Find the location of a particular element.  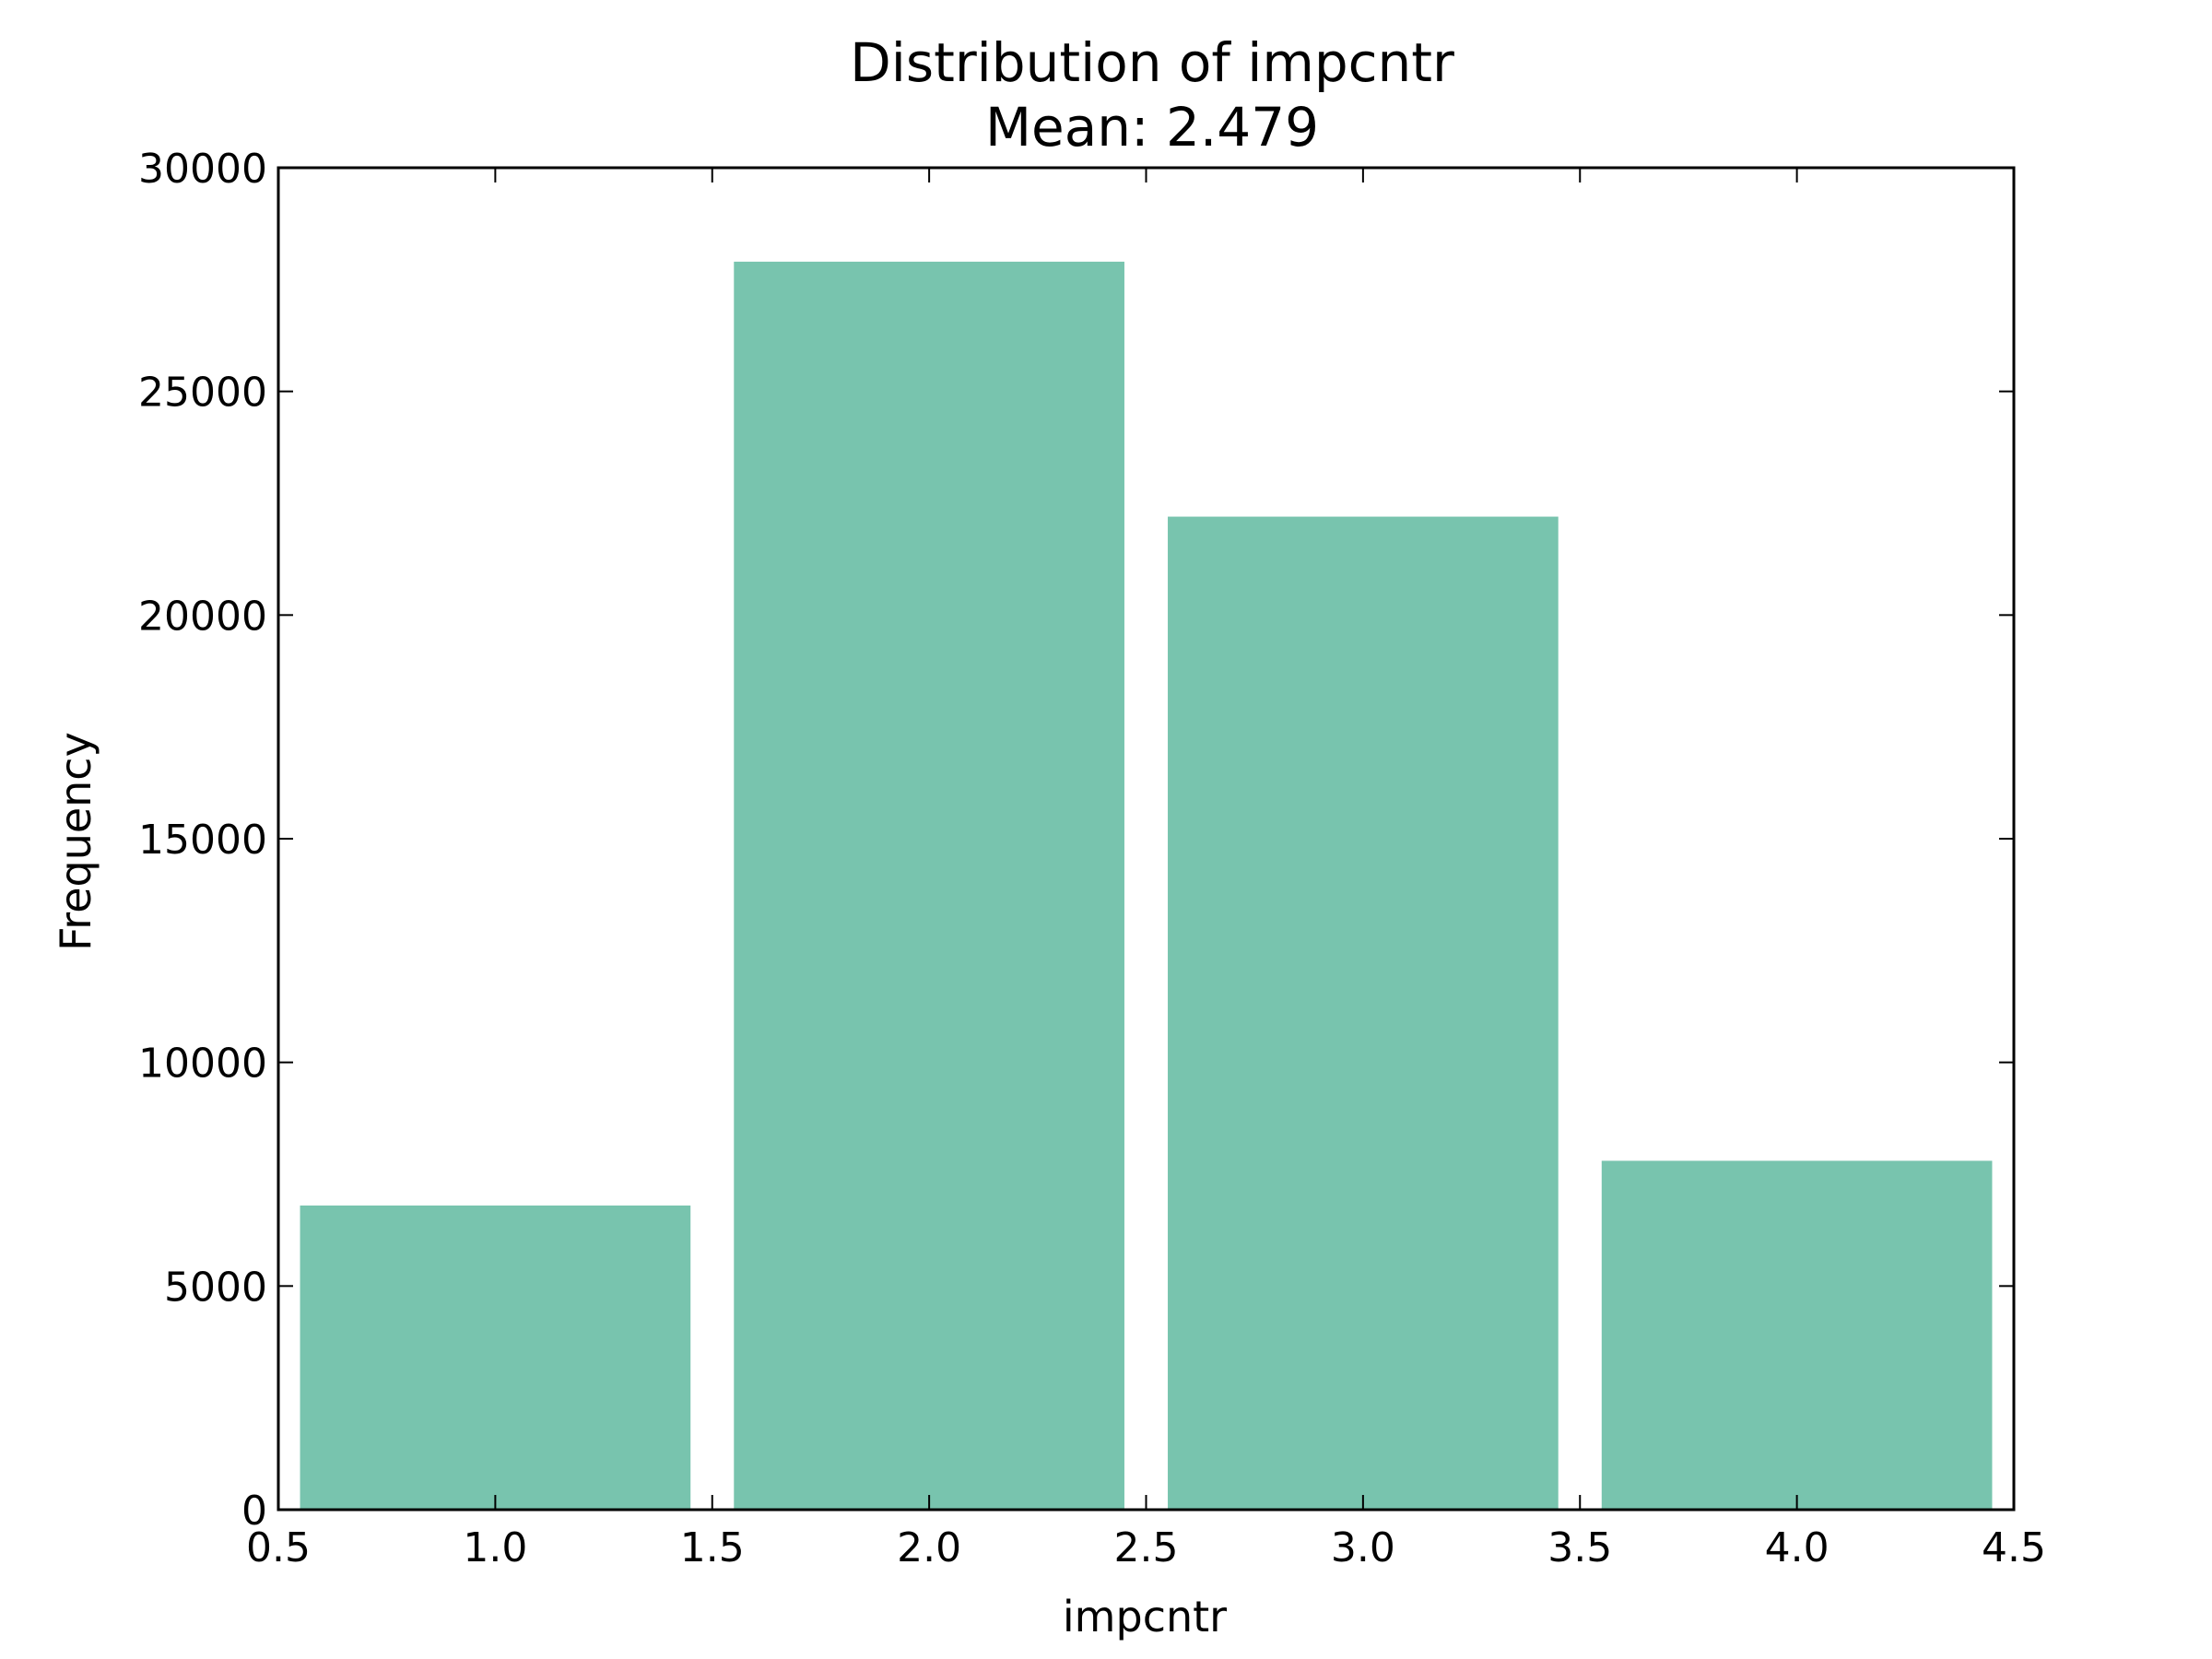

x-tick-label: 4.5 is located at coordinates (2014, 1547).